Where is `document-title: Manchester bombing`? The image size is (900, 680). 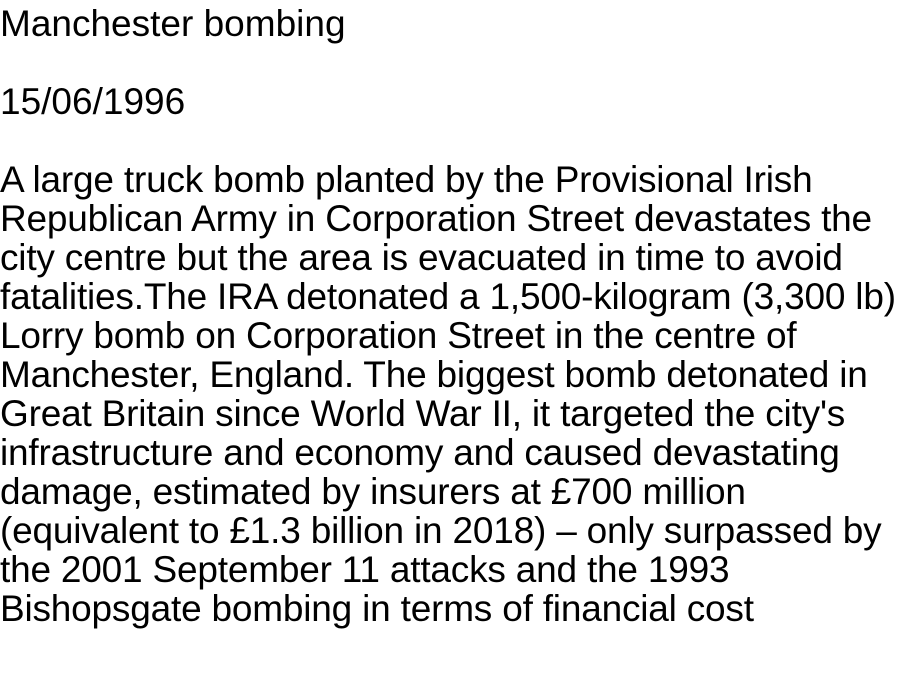
document-title: Manchester bombing is located at coordinates (173, 23).